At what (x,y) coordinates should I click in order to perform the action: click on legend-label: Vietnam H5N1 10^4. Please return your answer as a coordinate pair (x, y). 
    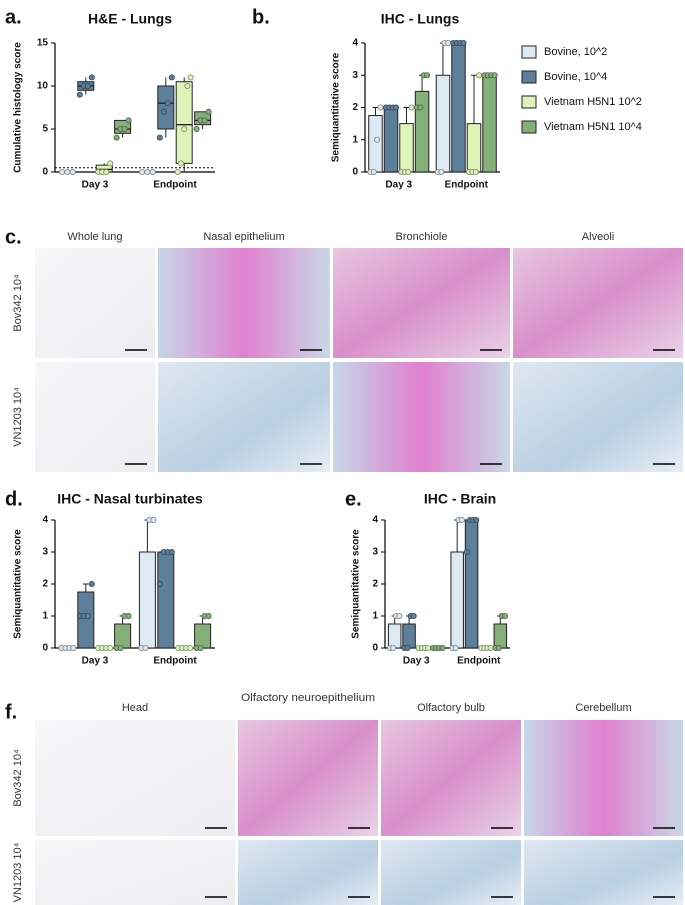
    Looking at the image, I should click on (593, 127).